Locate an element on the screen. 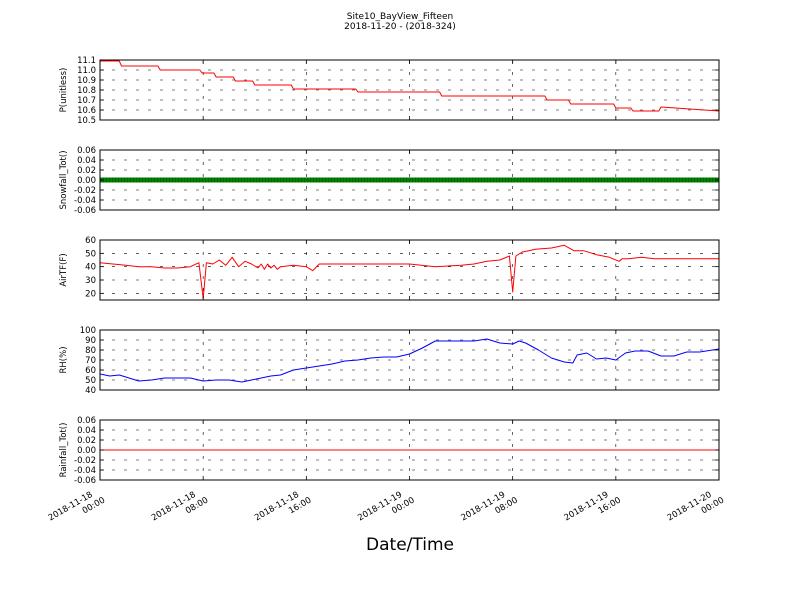  panel-snowfall-ytick-label-0: -0.06 is located at coordinates (85, 211).